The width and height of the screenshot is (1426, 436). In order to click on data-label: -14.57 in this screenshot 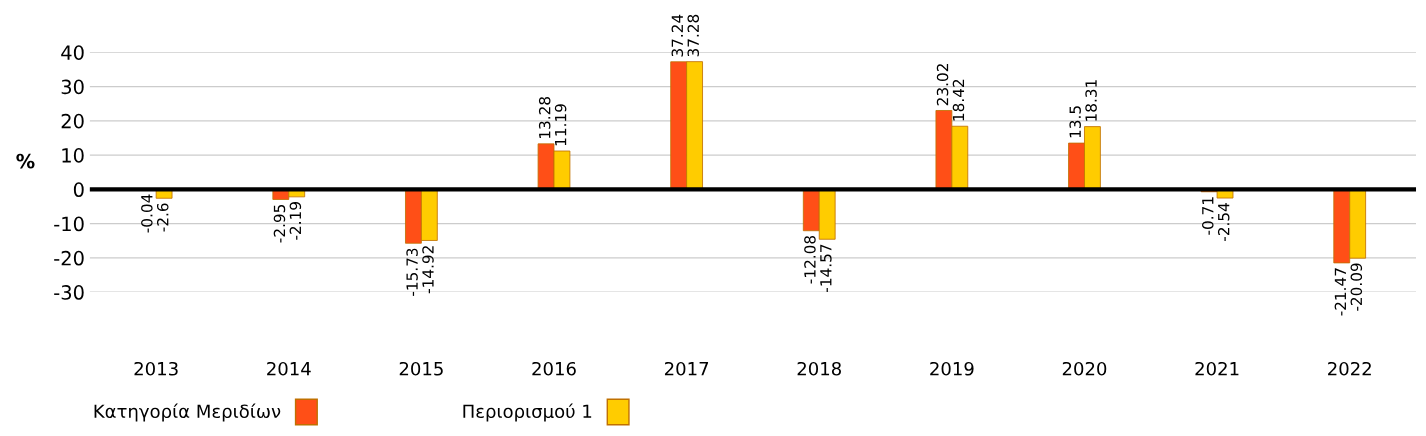, I will do `click(826, 268)`.